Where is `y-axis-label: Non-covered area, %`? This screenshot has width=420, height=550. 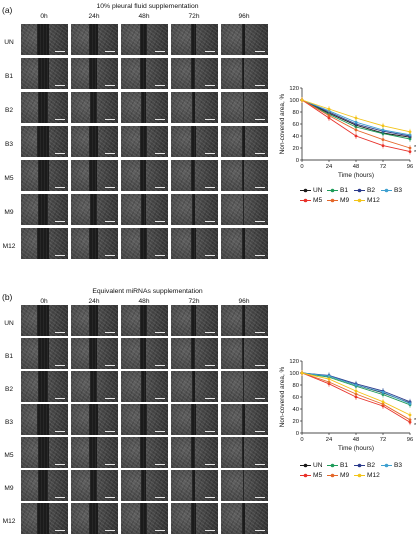 y-axis-label: Non-covered area, % is located at coordinates (282, 123).